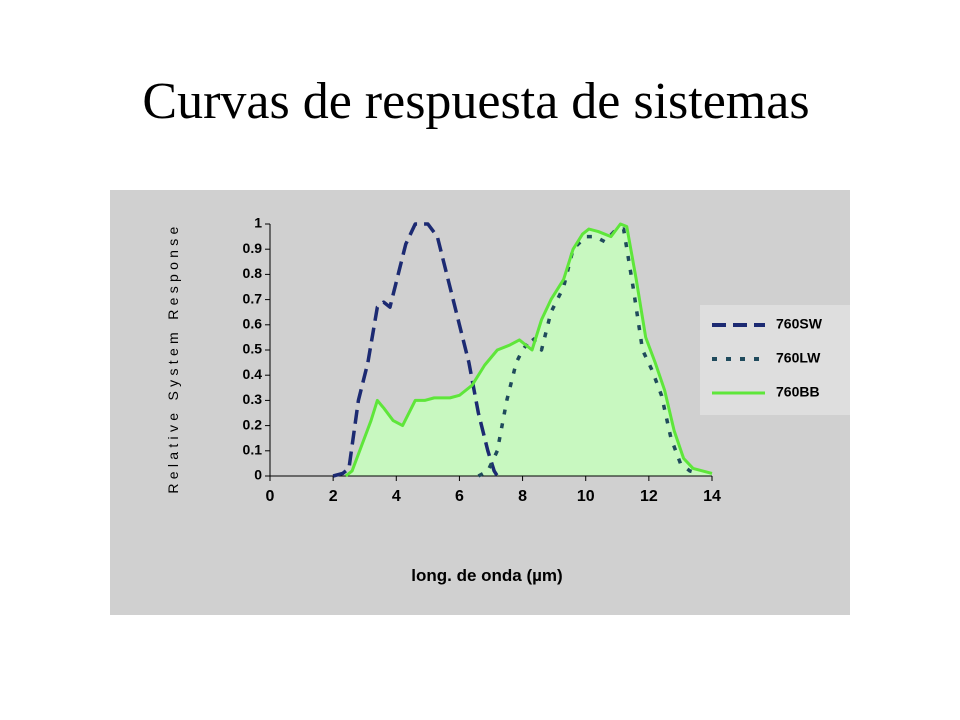 Image resolution: width=960 pixels, height=720 pixels. What do you see at coordinates (459, 496) in the screenshot?
I see `x-tick-label: 6` at bounding box center [459, 496].